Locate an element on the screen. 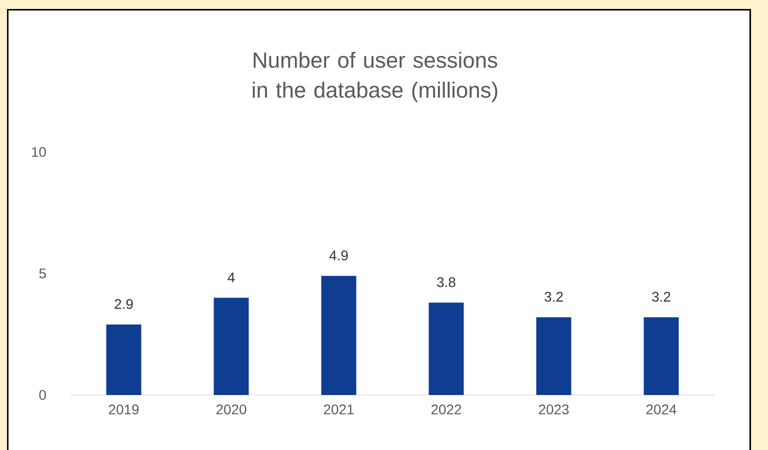 This screenshot has width=768, height=450. x-tick-label: 2023 is located at coordinates (553, 409).